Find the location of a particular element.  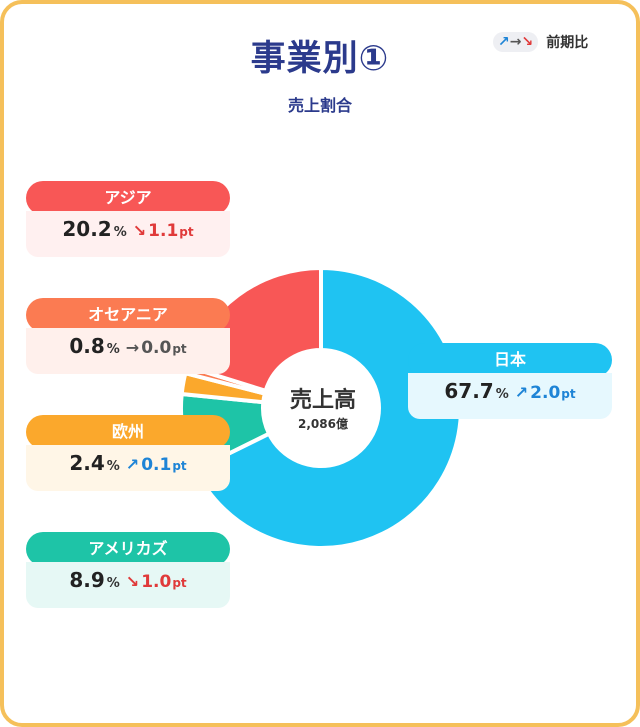

change-value: 0.1 is located at coordinates (156, 465).